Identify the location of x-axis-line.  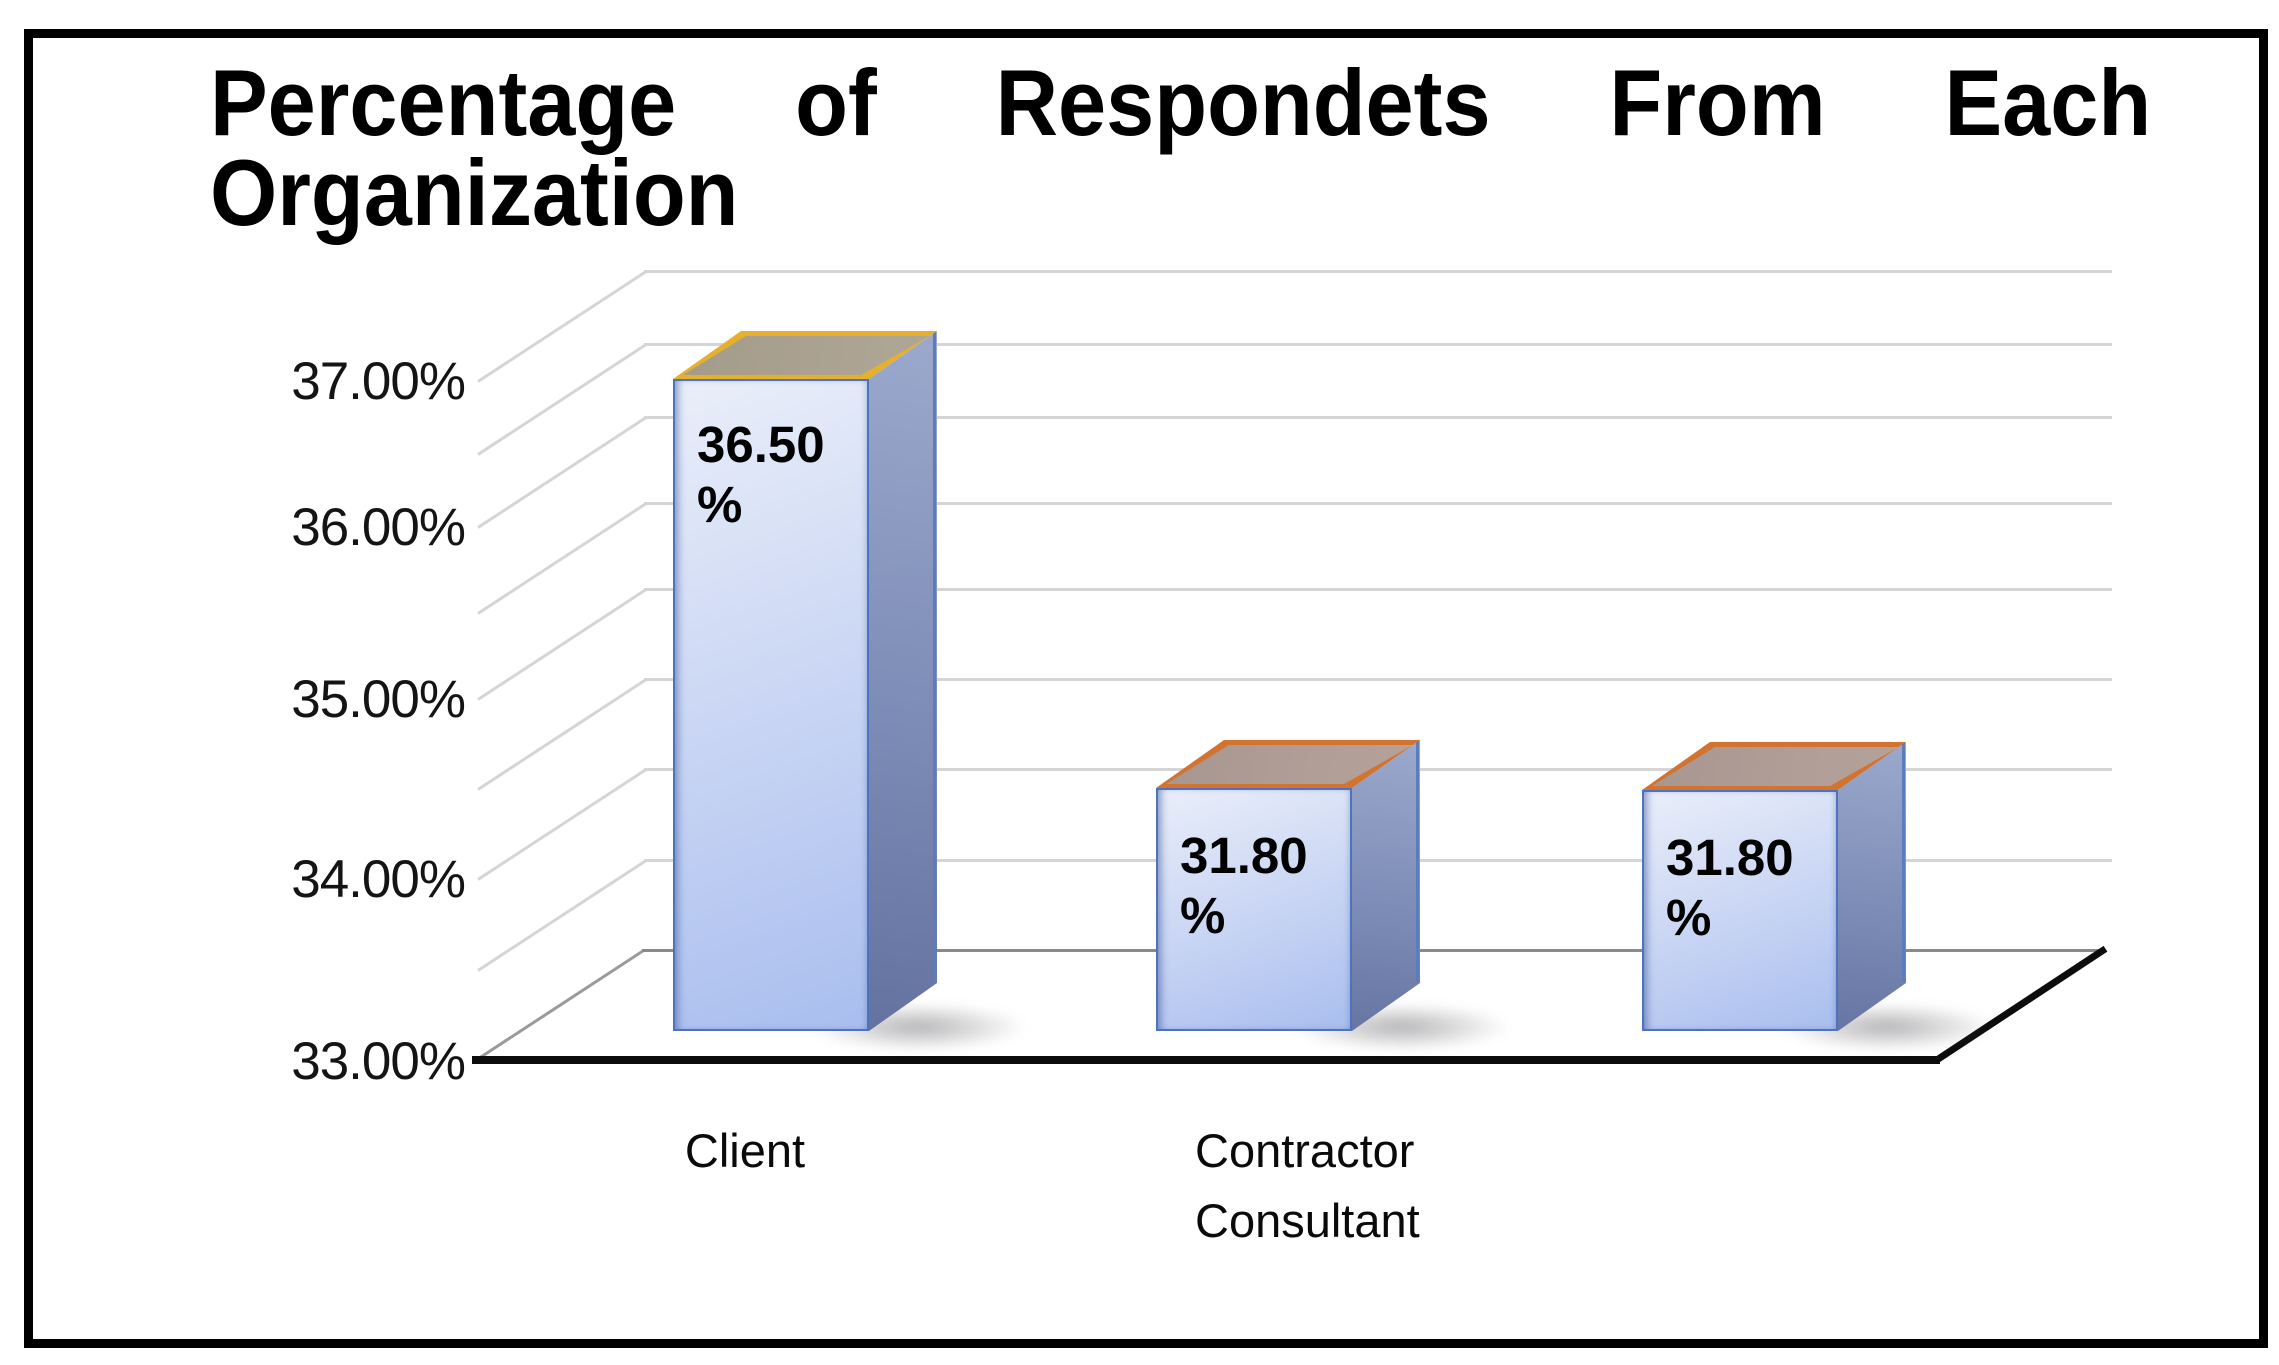
(1206, 1060).